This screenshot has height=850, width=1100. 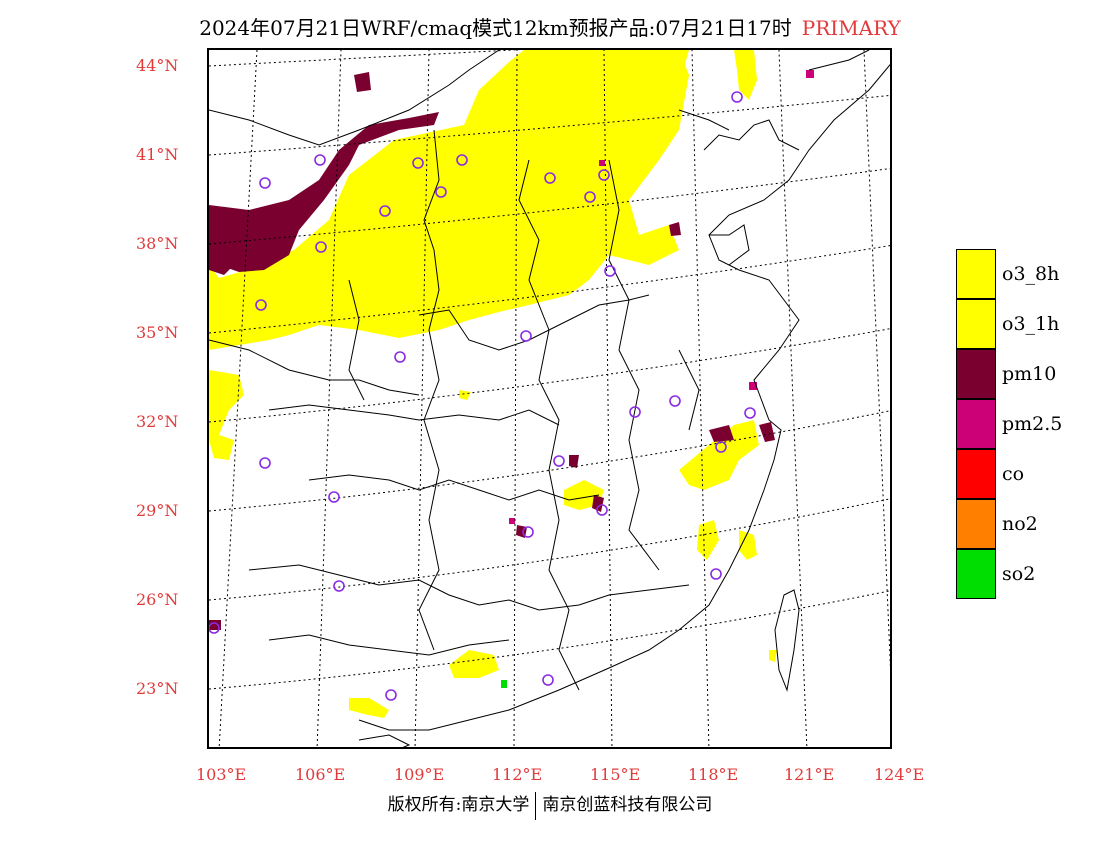 I want to click on lat-label-26: 26°N, so click(x=157, y=599).